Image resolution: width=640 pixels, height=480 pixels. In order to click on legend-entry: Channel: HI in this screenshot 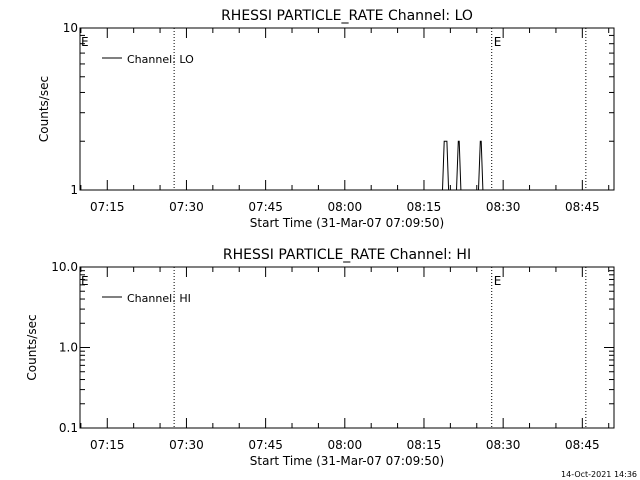, I will do `click(159, 298)`.